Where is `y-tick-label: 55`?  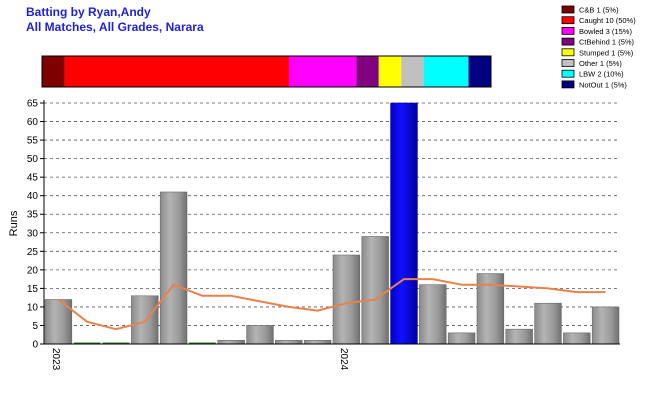
y-tick-label: 55 is located at coordinates (33, 141).